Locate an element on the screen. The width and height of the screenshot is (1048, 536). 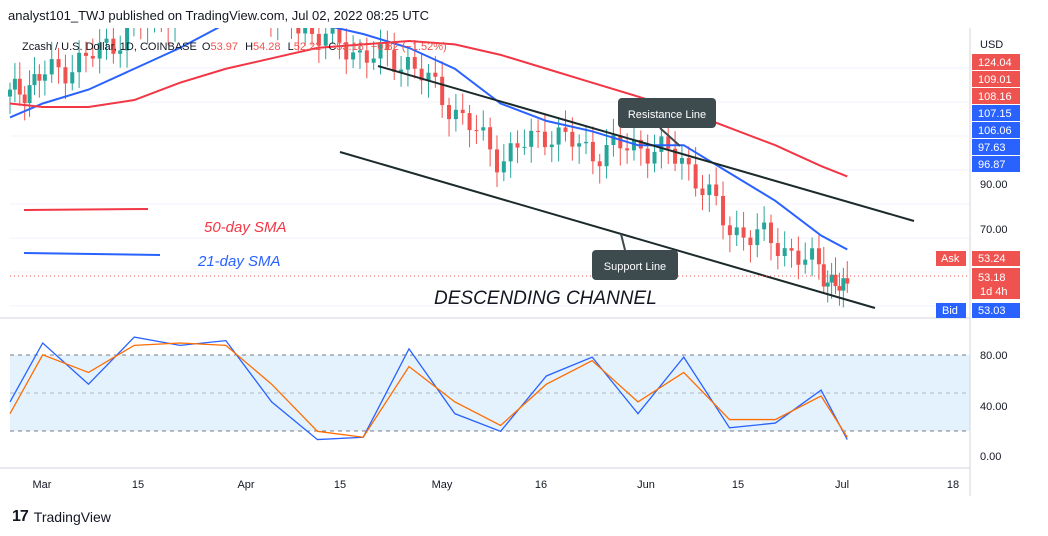
footer: 17 TradingView is located at coordinates (61, 517).